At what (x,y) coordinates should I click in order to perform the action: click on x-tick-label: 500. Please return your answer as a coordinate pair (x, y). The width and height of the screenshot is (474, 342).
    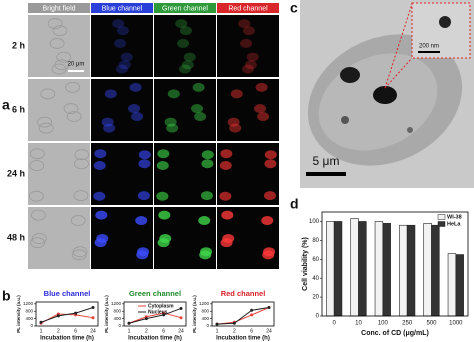
    Looking at the image, I should click on (431, 324).